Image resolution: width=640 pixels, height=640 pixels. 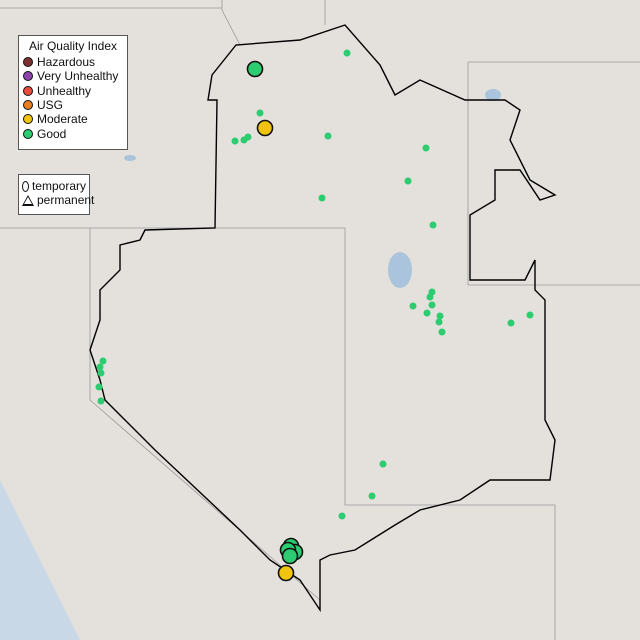 I want to click on legend-label: Very Unhealthy, so click(x=78, y=76).